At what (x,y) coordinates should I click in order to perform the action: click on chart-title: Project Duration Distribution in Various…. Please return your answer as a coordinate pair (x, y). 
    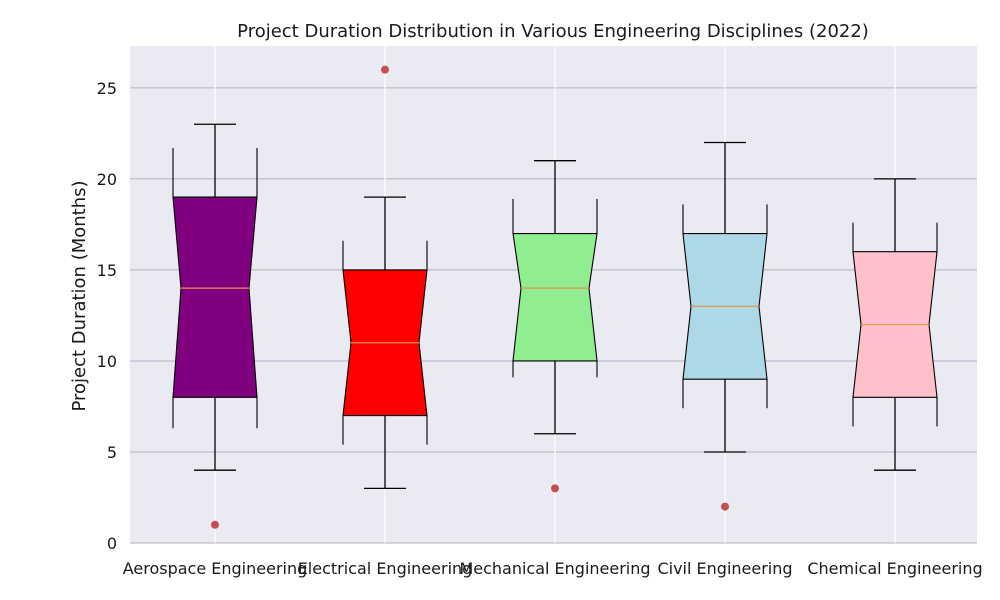
    Looking at the image, I should click on (553, 31).